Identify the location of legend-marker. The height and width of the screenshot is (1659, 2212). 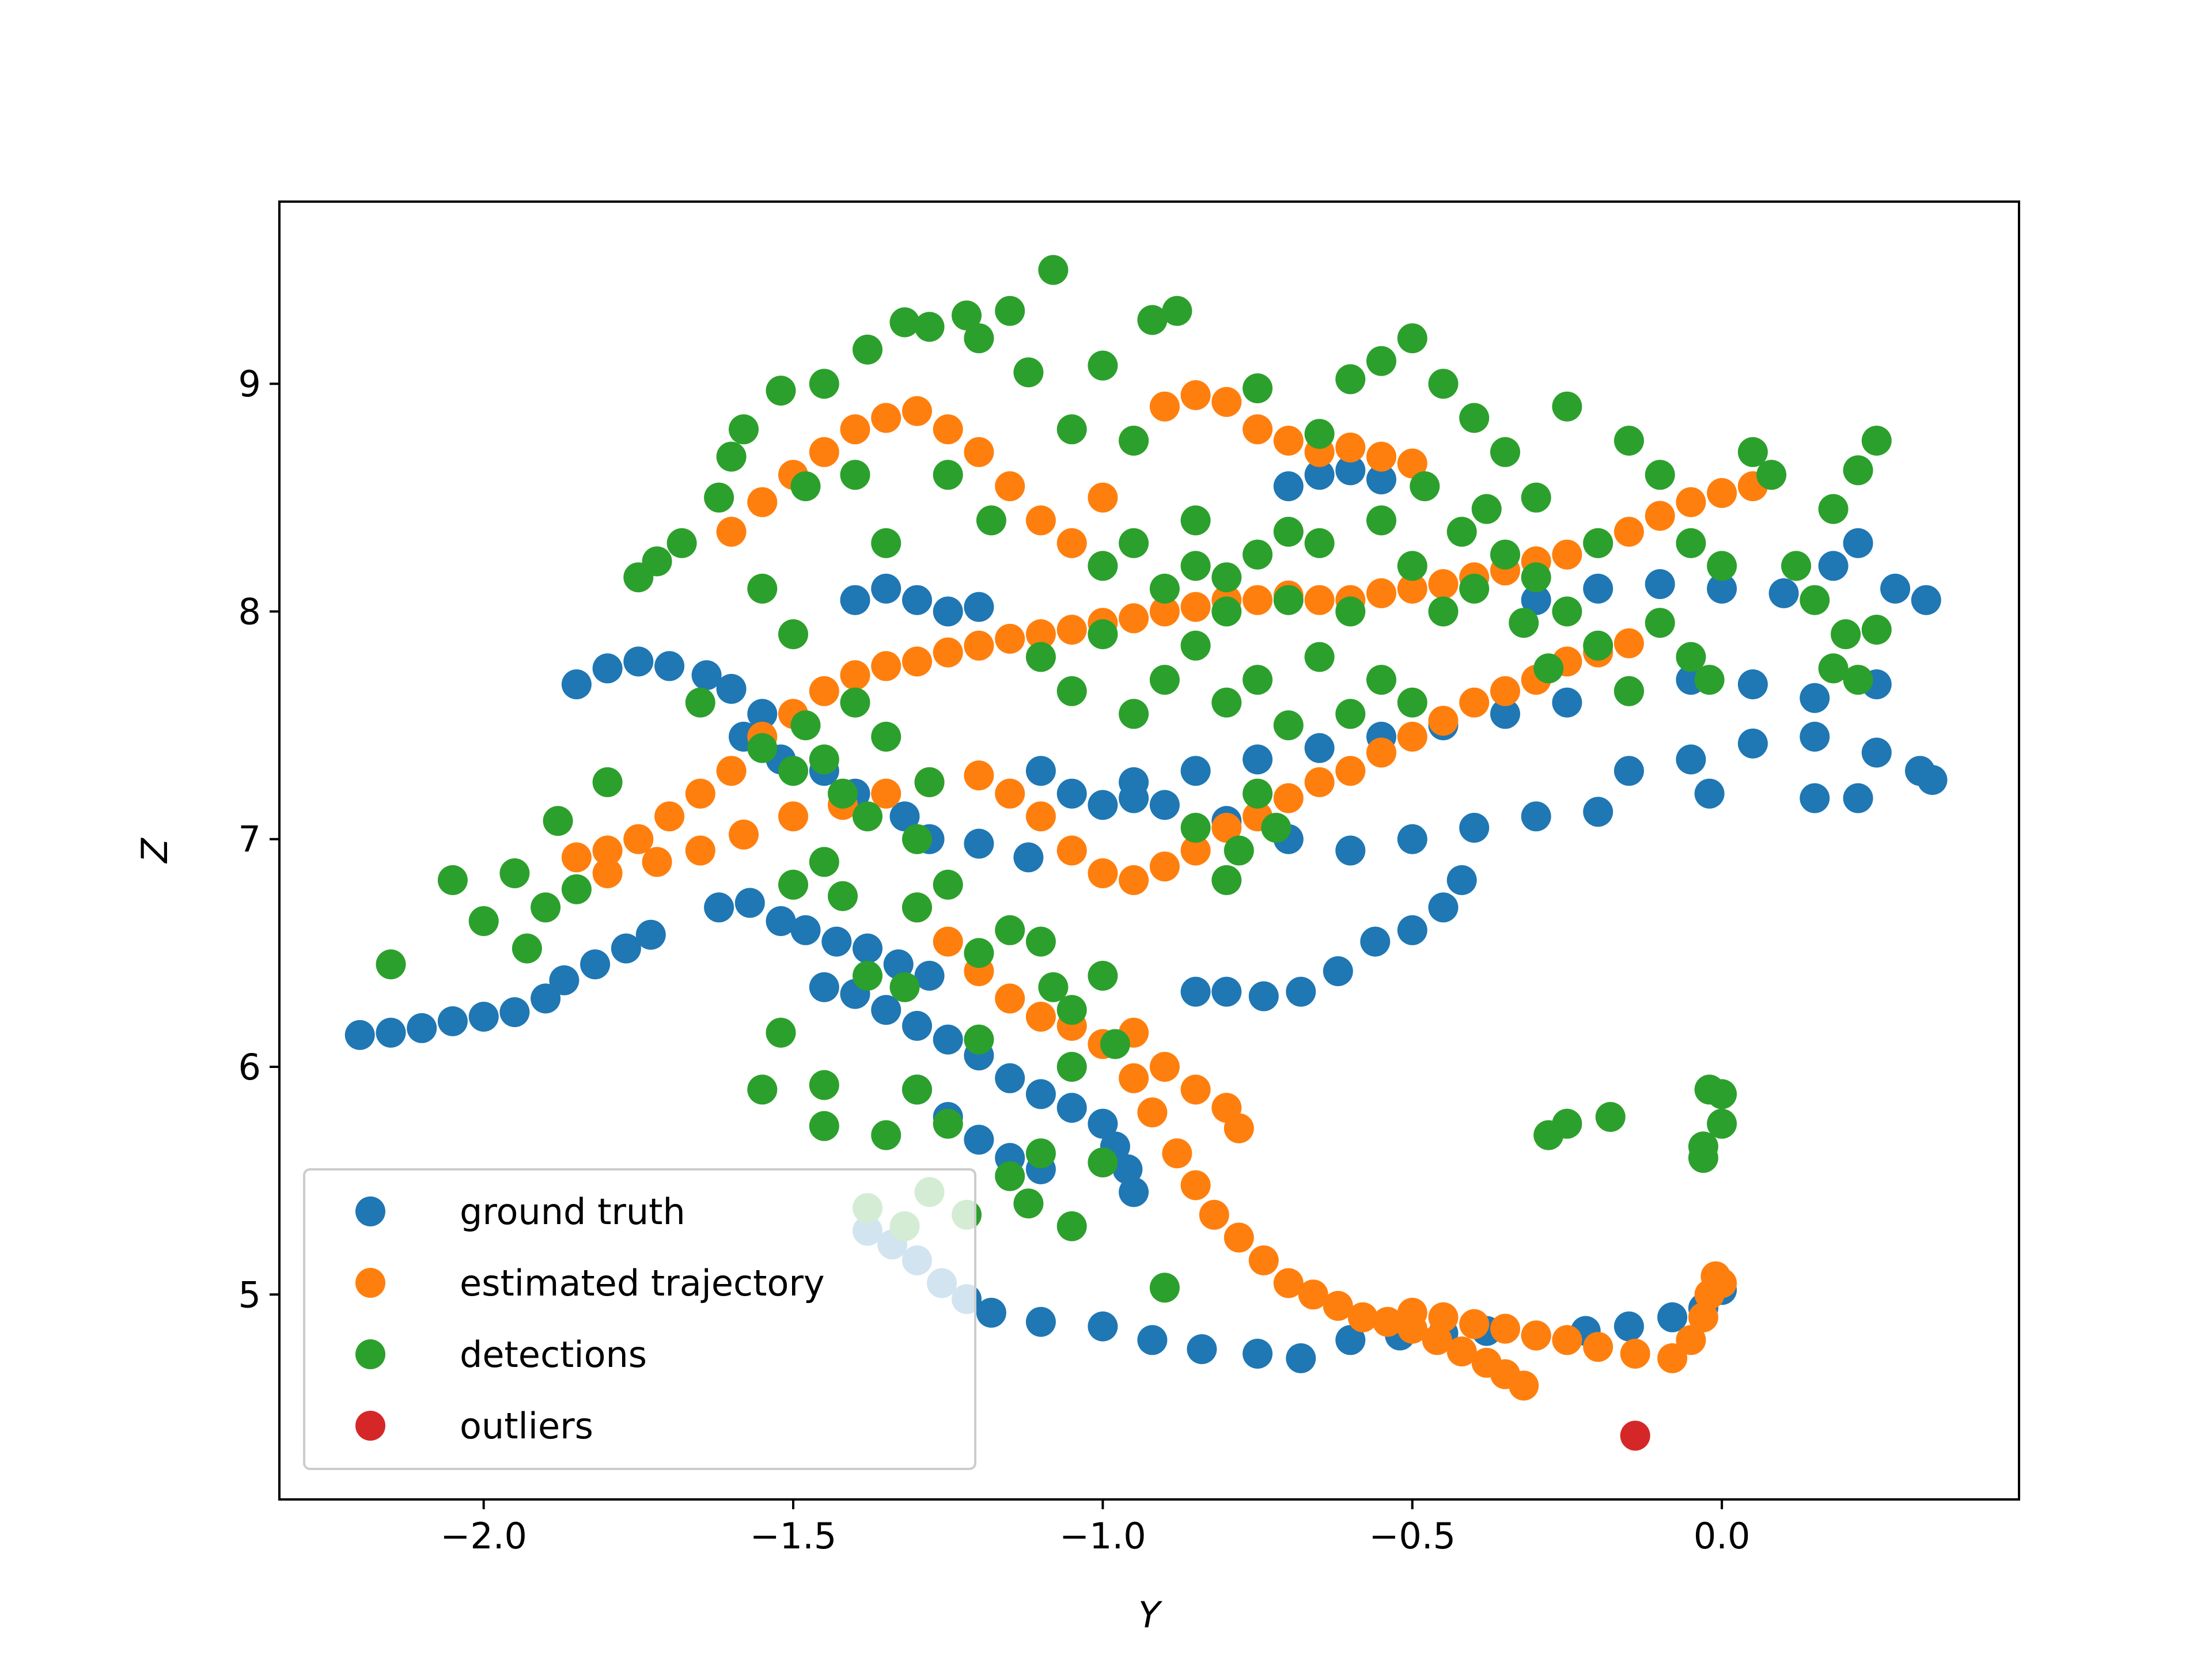
(370, 1426).